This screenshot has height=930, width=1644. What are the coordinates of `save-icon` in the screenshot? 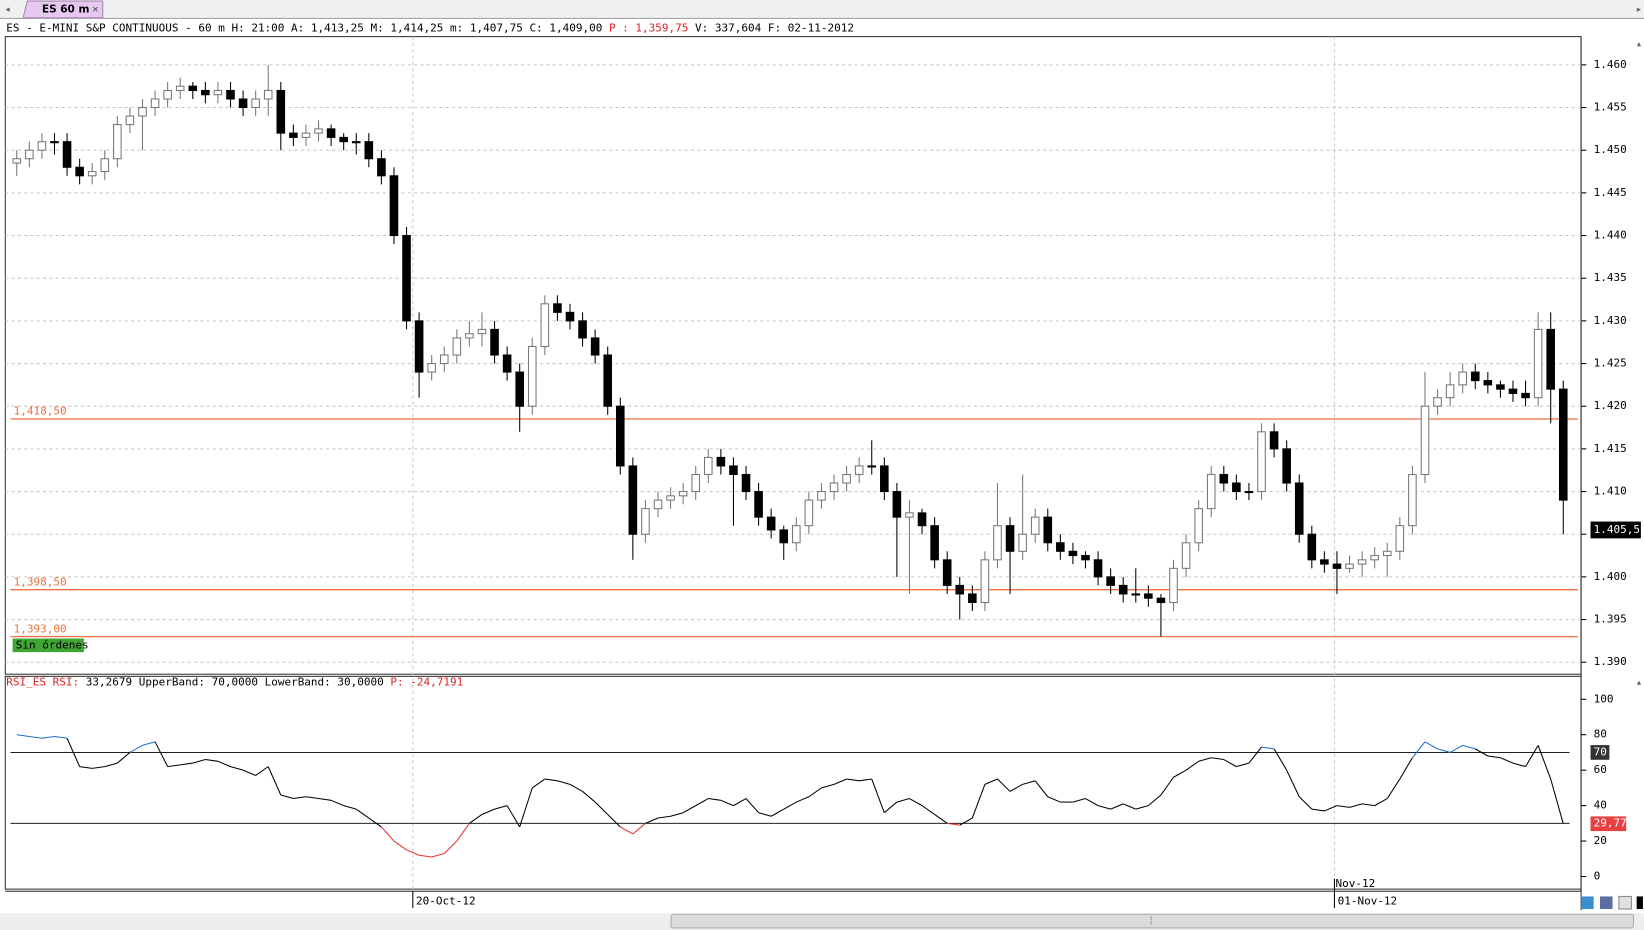 It's located at (1606, 903).